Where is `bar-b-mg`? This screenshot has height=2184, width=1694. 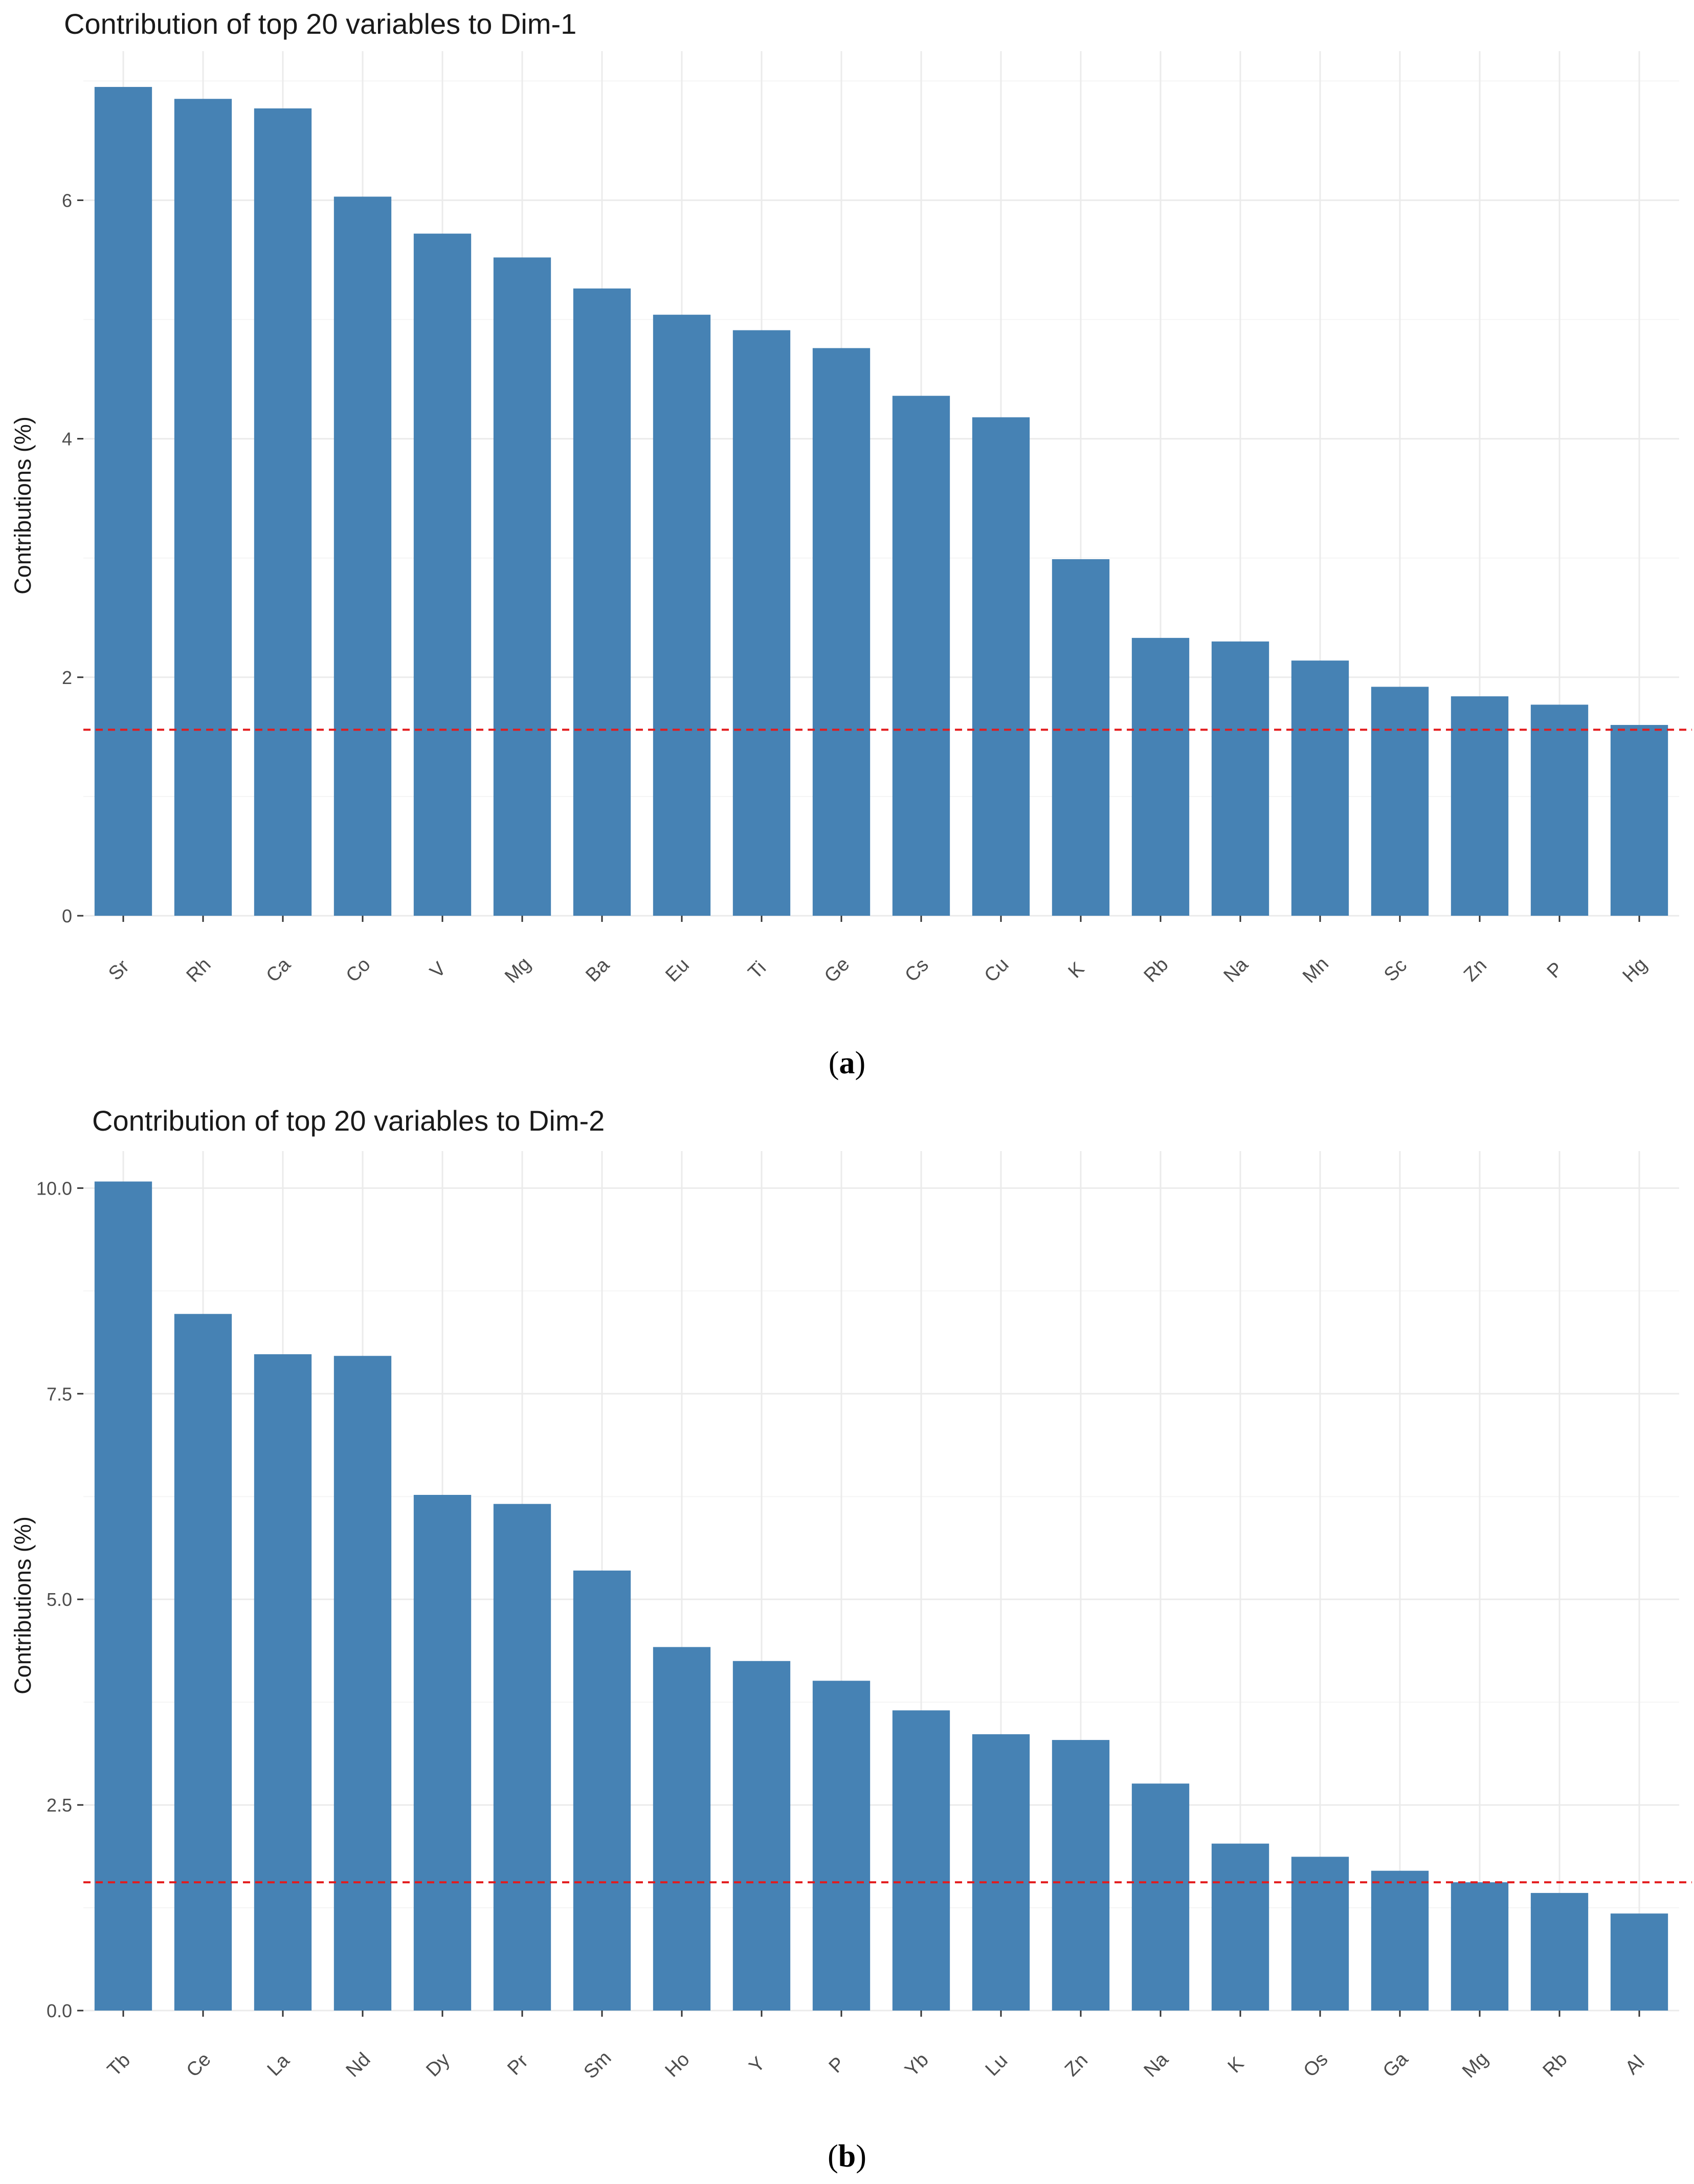
bar-b-mg is located at coordinates (1480, 1946).